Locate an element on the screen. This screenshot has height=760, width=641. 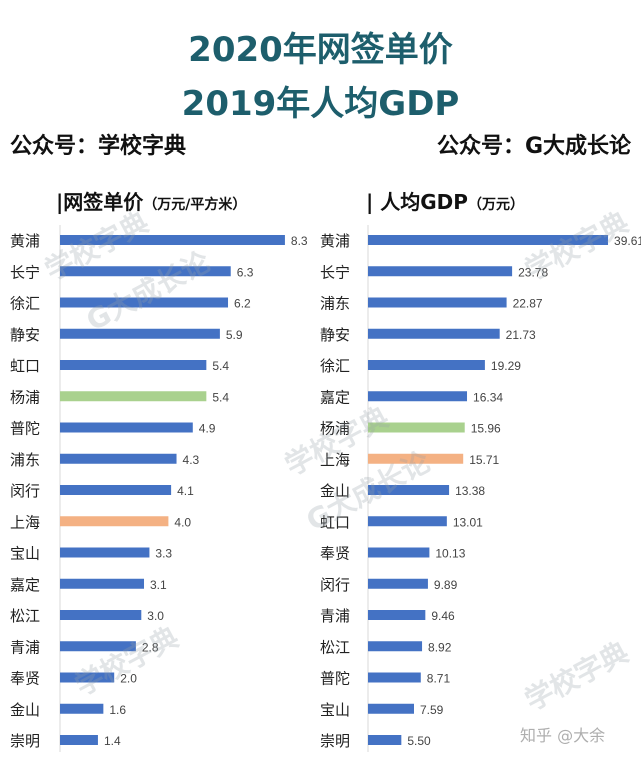
value-label: 3.1 is located at coordinates (158, 585).